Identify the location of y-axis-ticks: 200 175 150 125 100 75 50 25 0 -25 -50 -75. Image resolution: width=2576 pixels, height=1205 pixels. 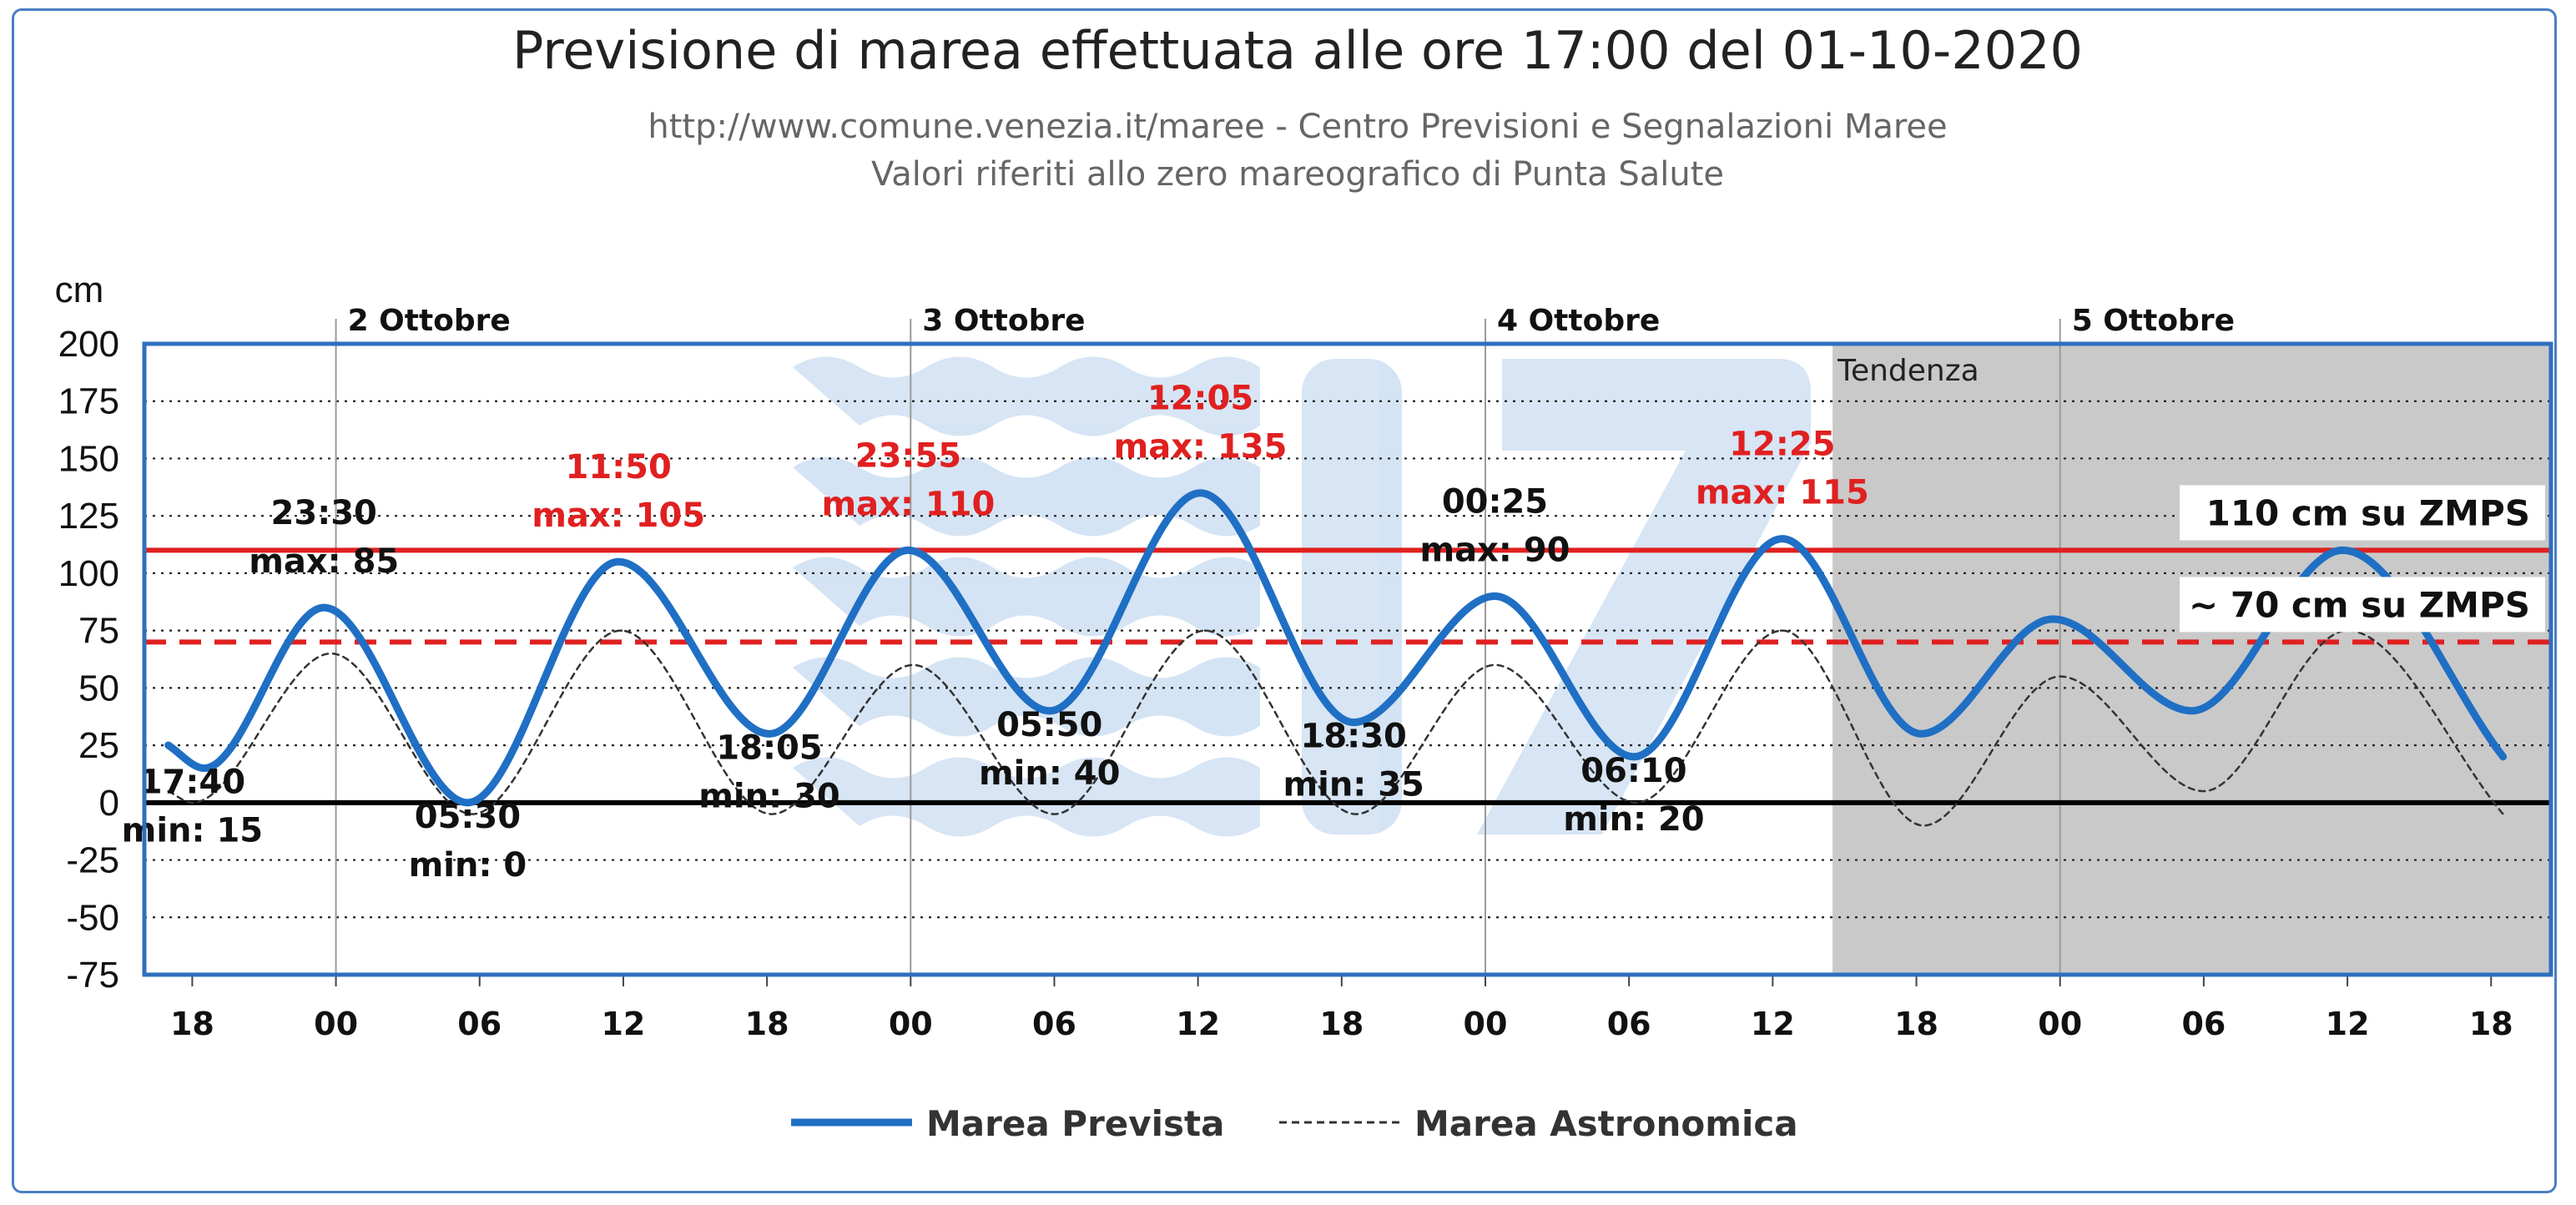
(89, 660).